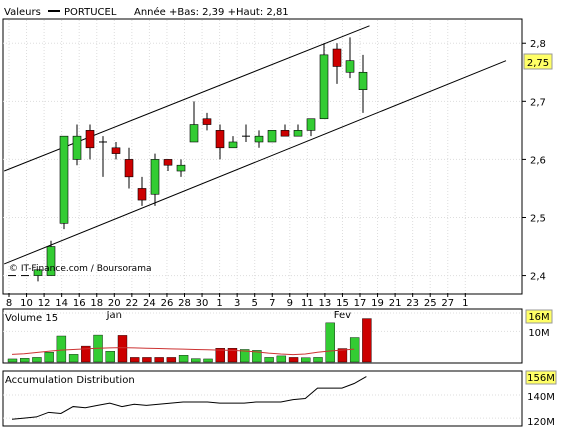  What do you see at coordinates (538, 277) in the screenshot?
I see `y-tick-label: 2,4` at bounding box center [538, 277].